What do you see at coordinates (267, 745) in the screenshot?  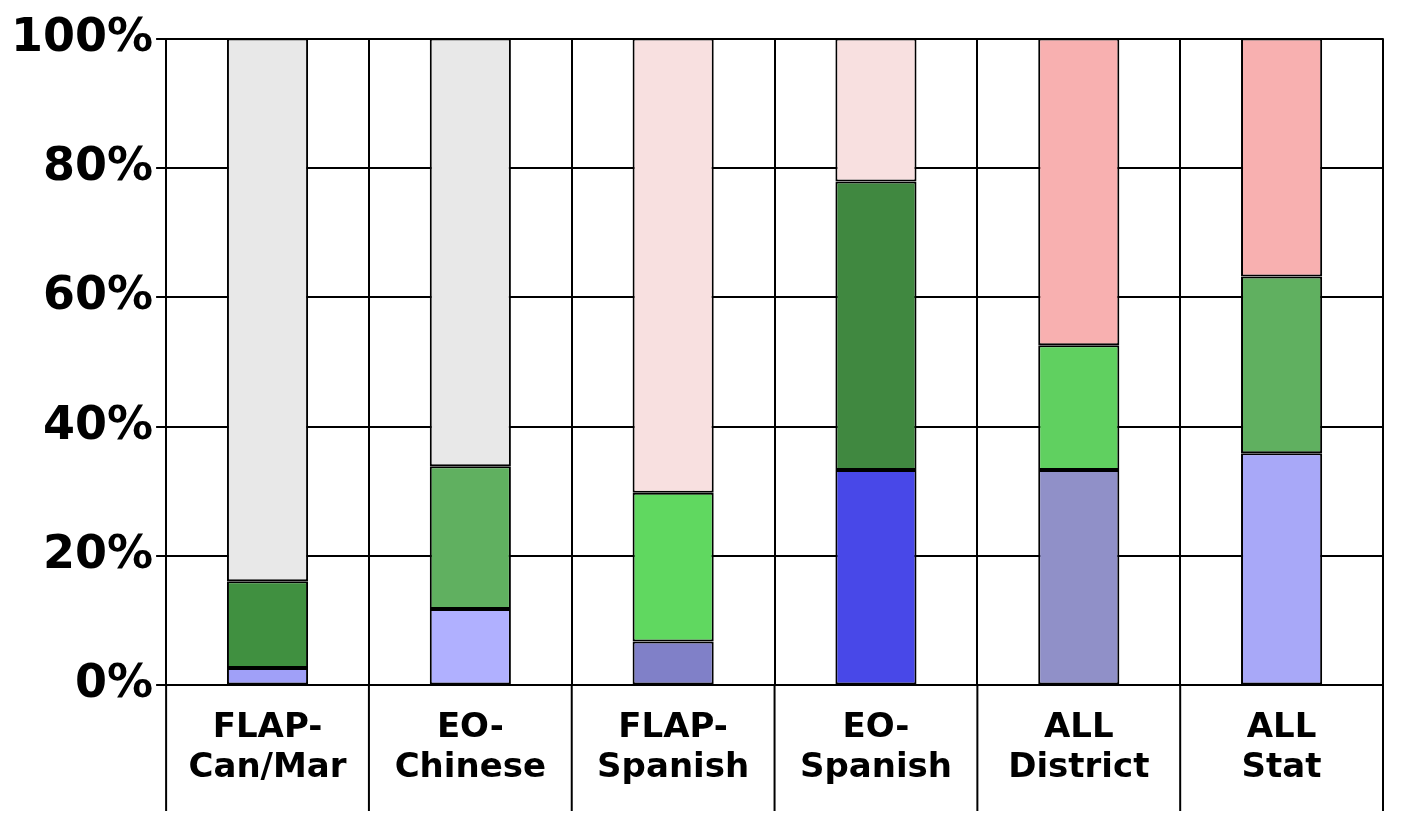 I see `x-tick-label: FLAP- Can/Mar` at bounding box center [267, 745].